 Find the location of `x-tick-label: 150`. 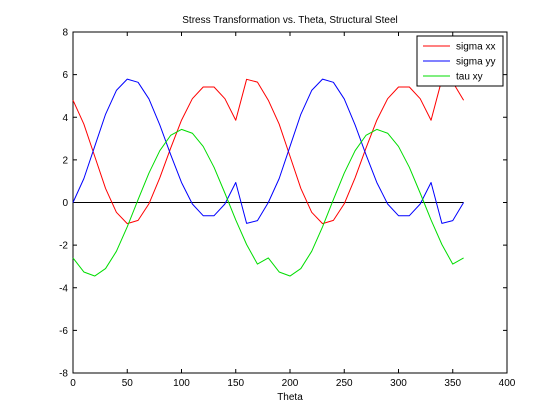

x-tick-label: 150 is located at coordinates (235, 383).